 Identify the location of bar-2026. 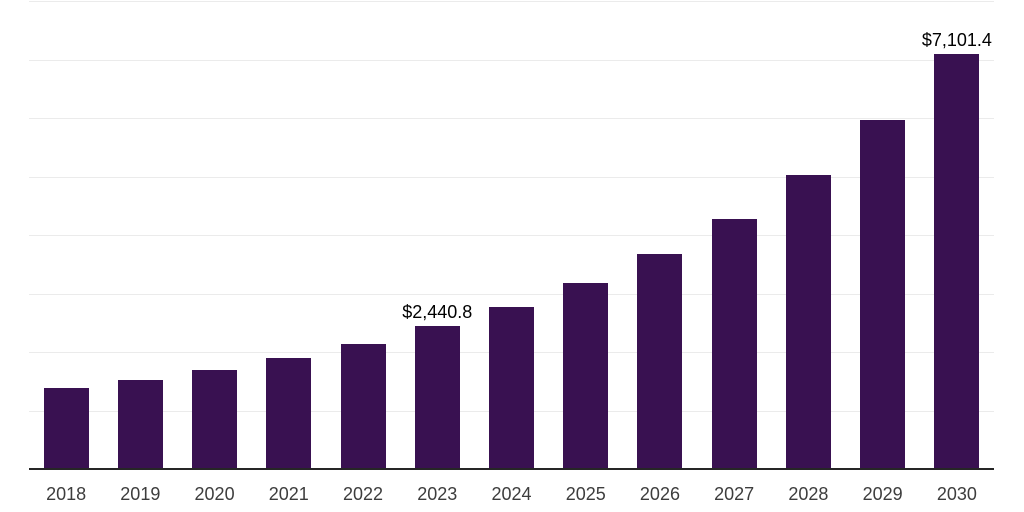
(660, 361).